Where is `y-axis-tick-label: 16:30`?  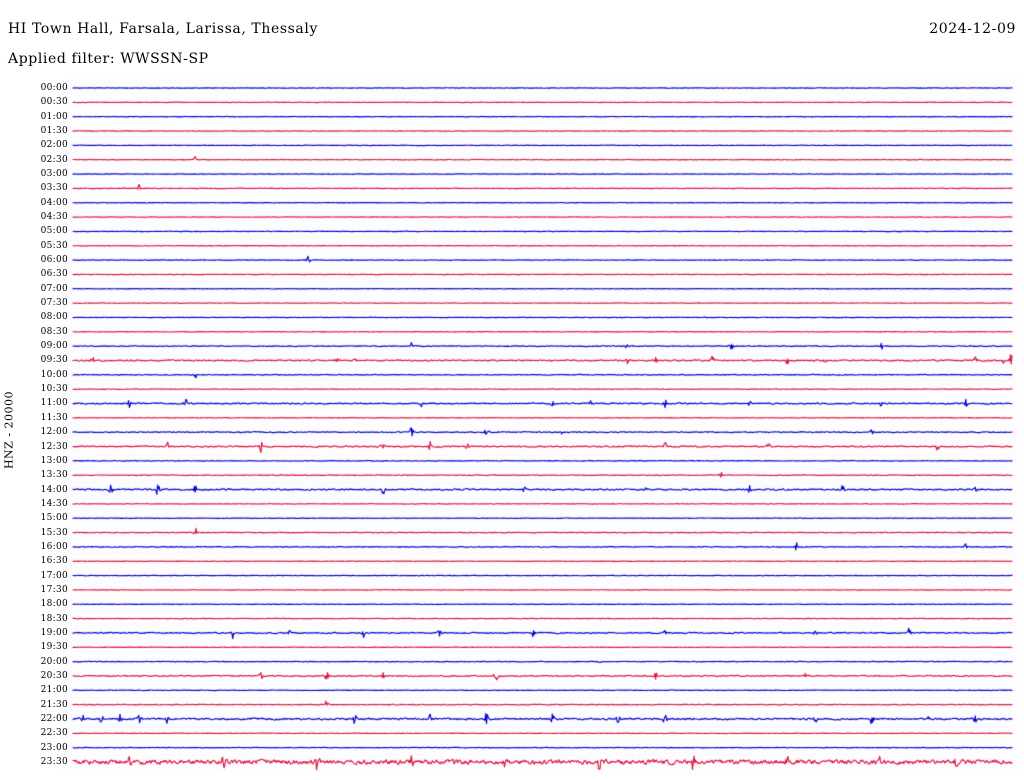
y-axis-tick-label: 16:30 is located at coordinates (54, 561).